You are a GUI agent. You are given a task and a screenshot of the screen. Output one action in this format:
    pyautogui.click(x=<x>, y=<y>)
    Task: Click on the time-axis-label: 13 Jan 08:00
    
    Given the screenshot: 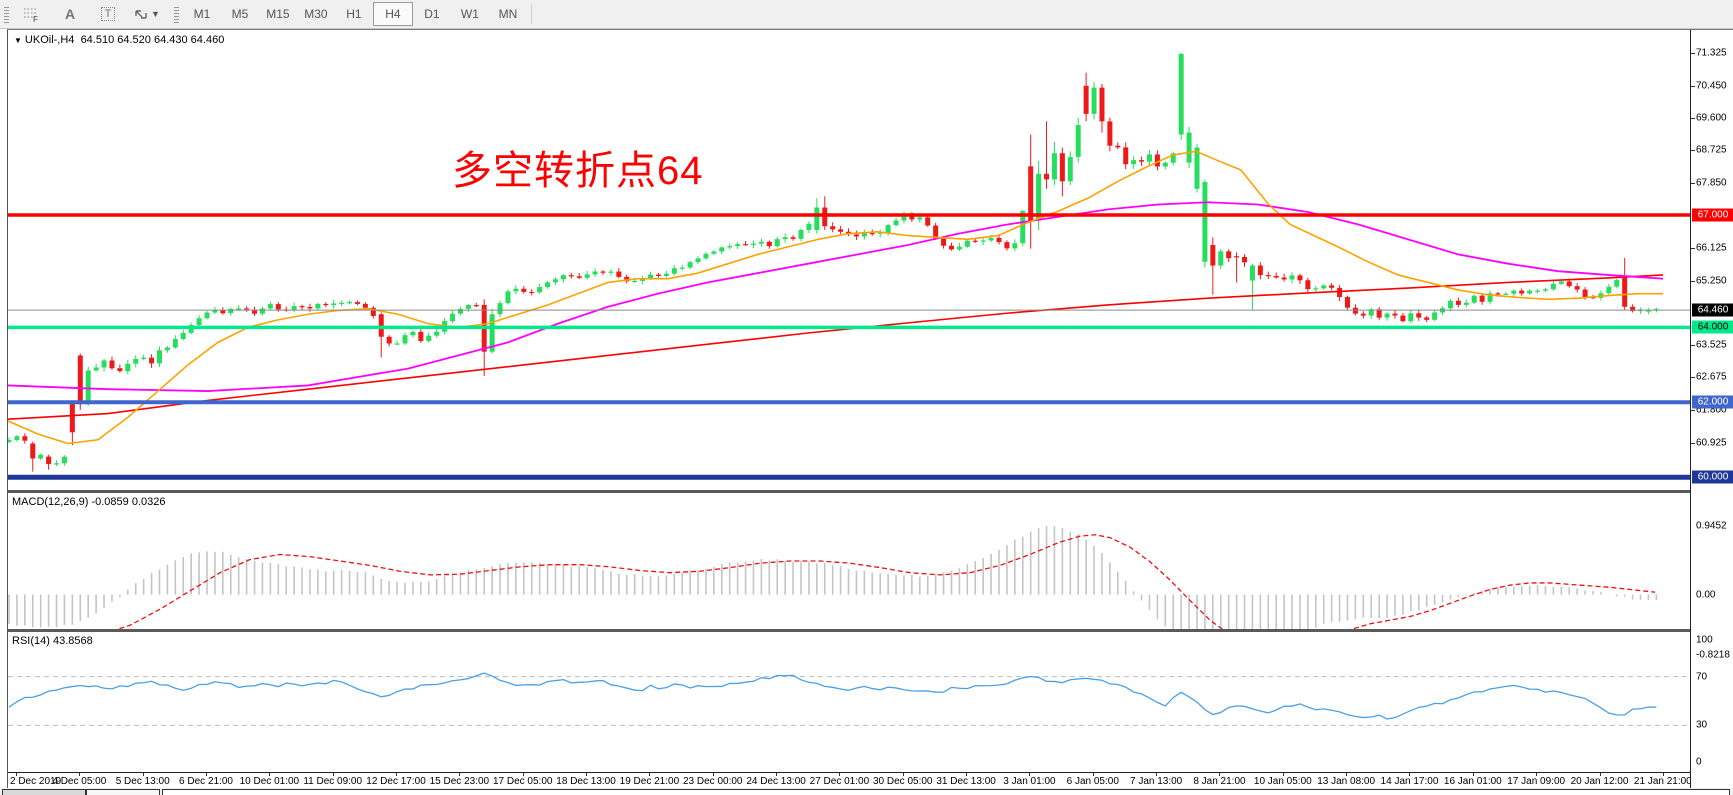 What is the action you would take?
    pyautogui.click(x=1346, y=781)
    